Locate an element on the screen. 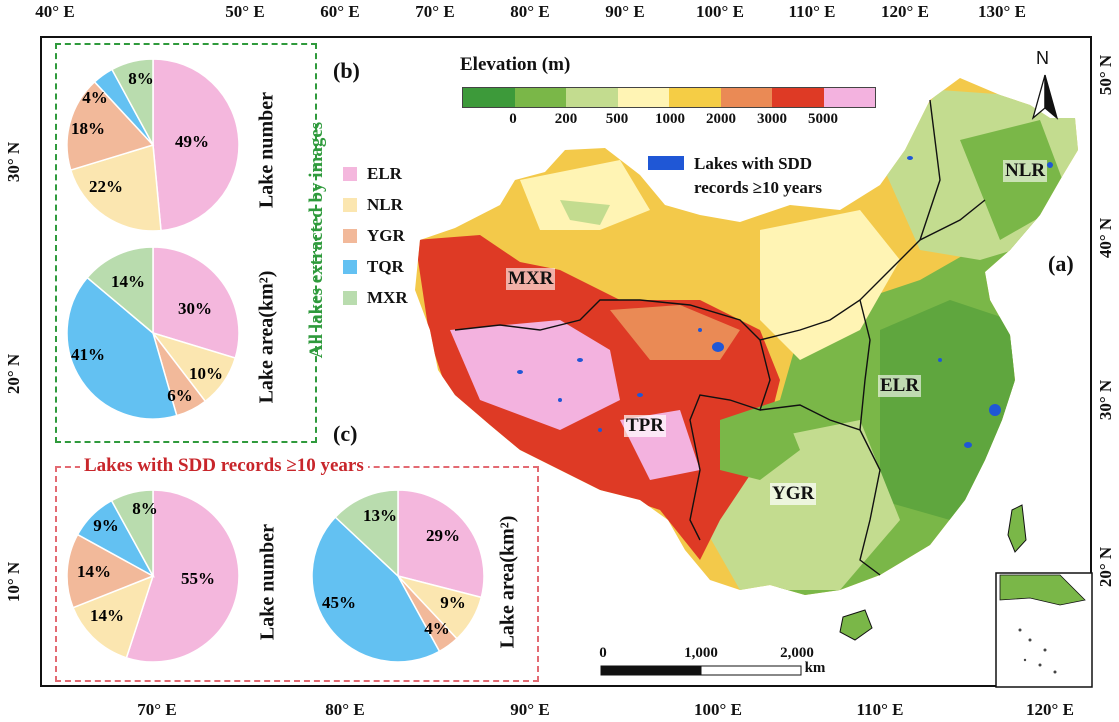 The image size is (1119, 722). panel-c-letter: (c) is located at coordinates (345, 433).